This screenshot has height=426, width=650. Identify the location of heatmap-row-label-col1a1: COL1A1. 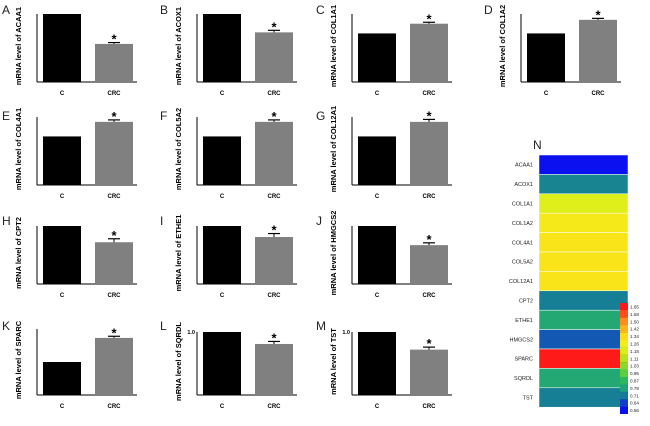
(522, 205).